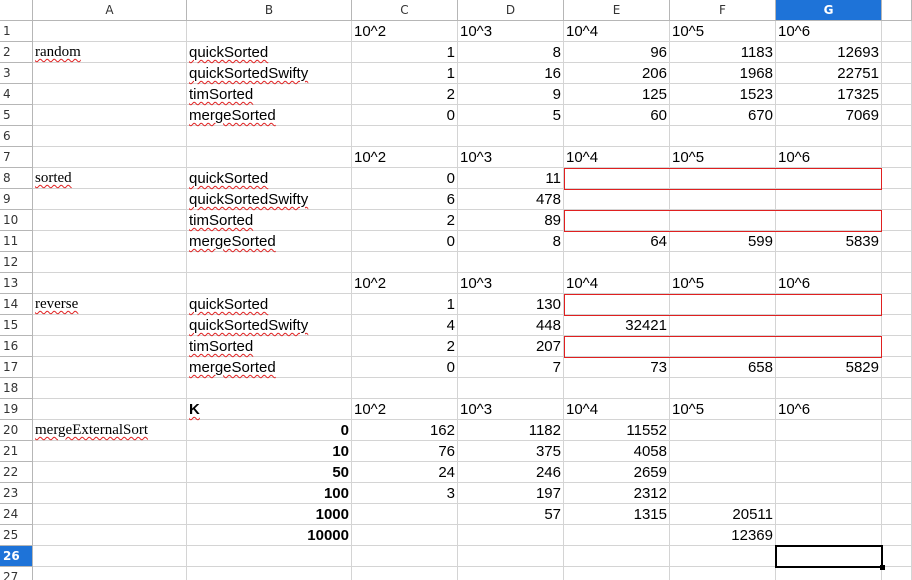  Describe the element at coordinates (511, 199) in the screenshot. I see `cell-d9: 478` at that location.